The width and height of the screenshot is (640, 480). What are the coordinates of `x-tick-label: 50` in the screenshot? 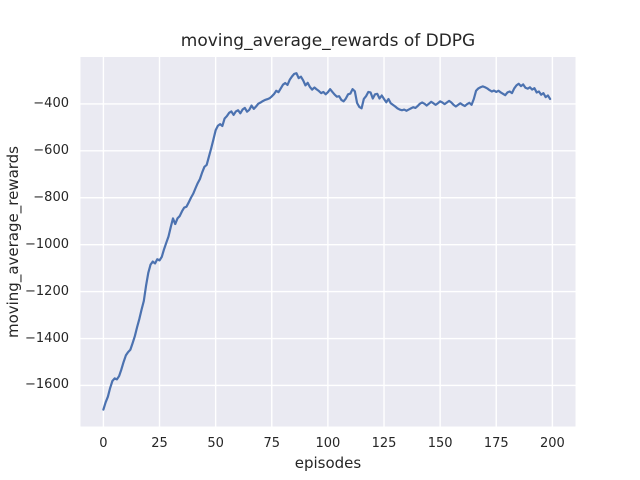 It's located at (215, 443).